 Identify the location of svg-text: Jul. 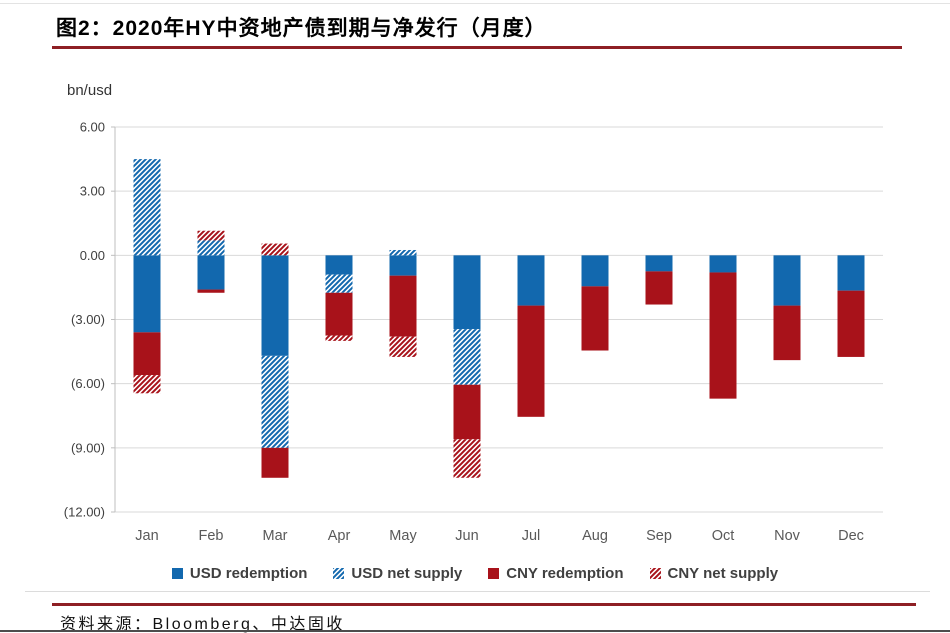
(531, 536).